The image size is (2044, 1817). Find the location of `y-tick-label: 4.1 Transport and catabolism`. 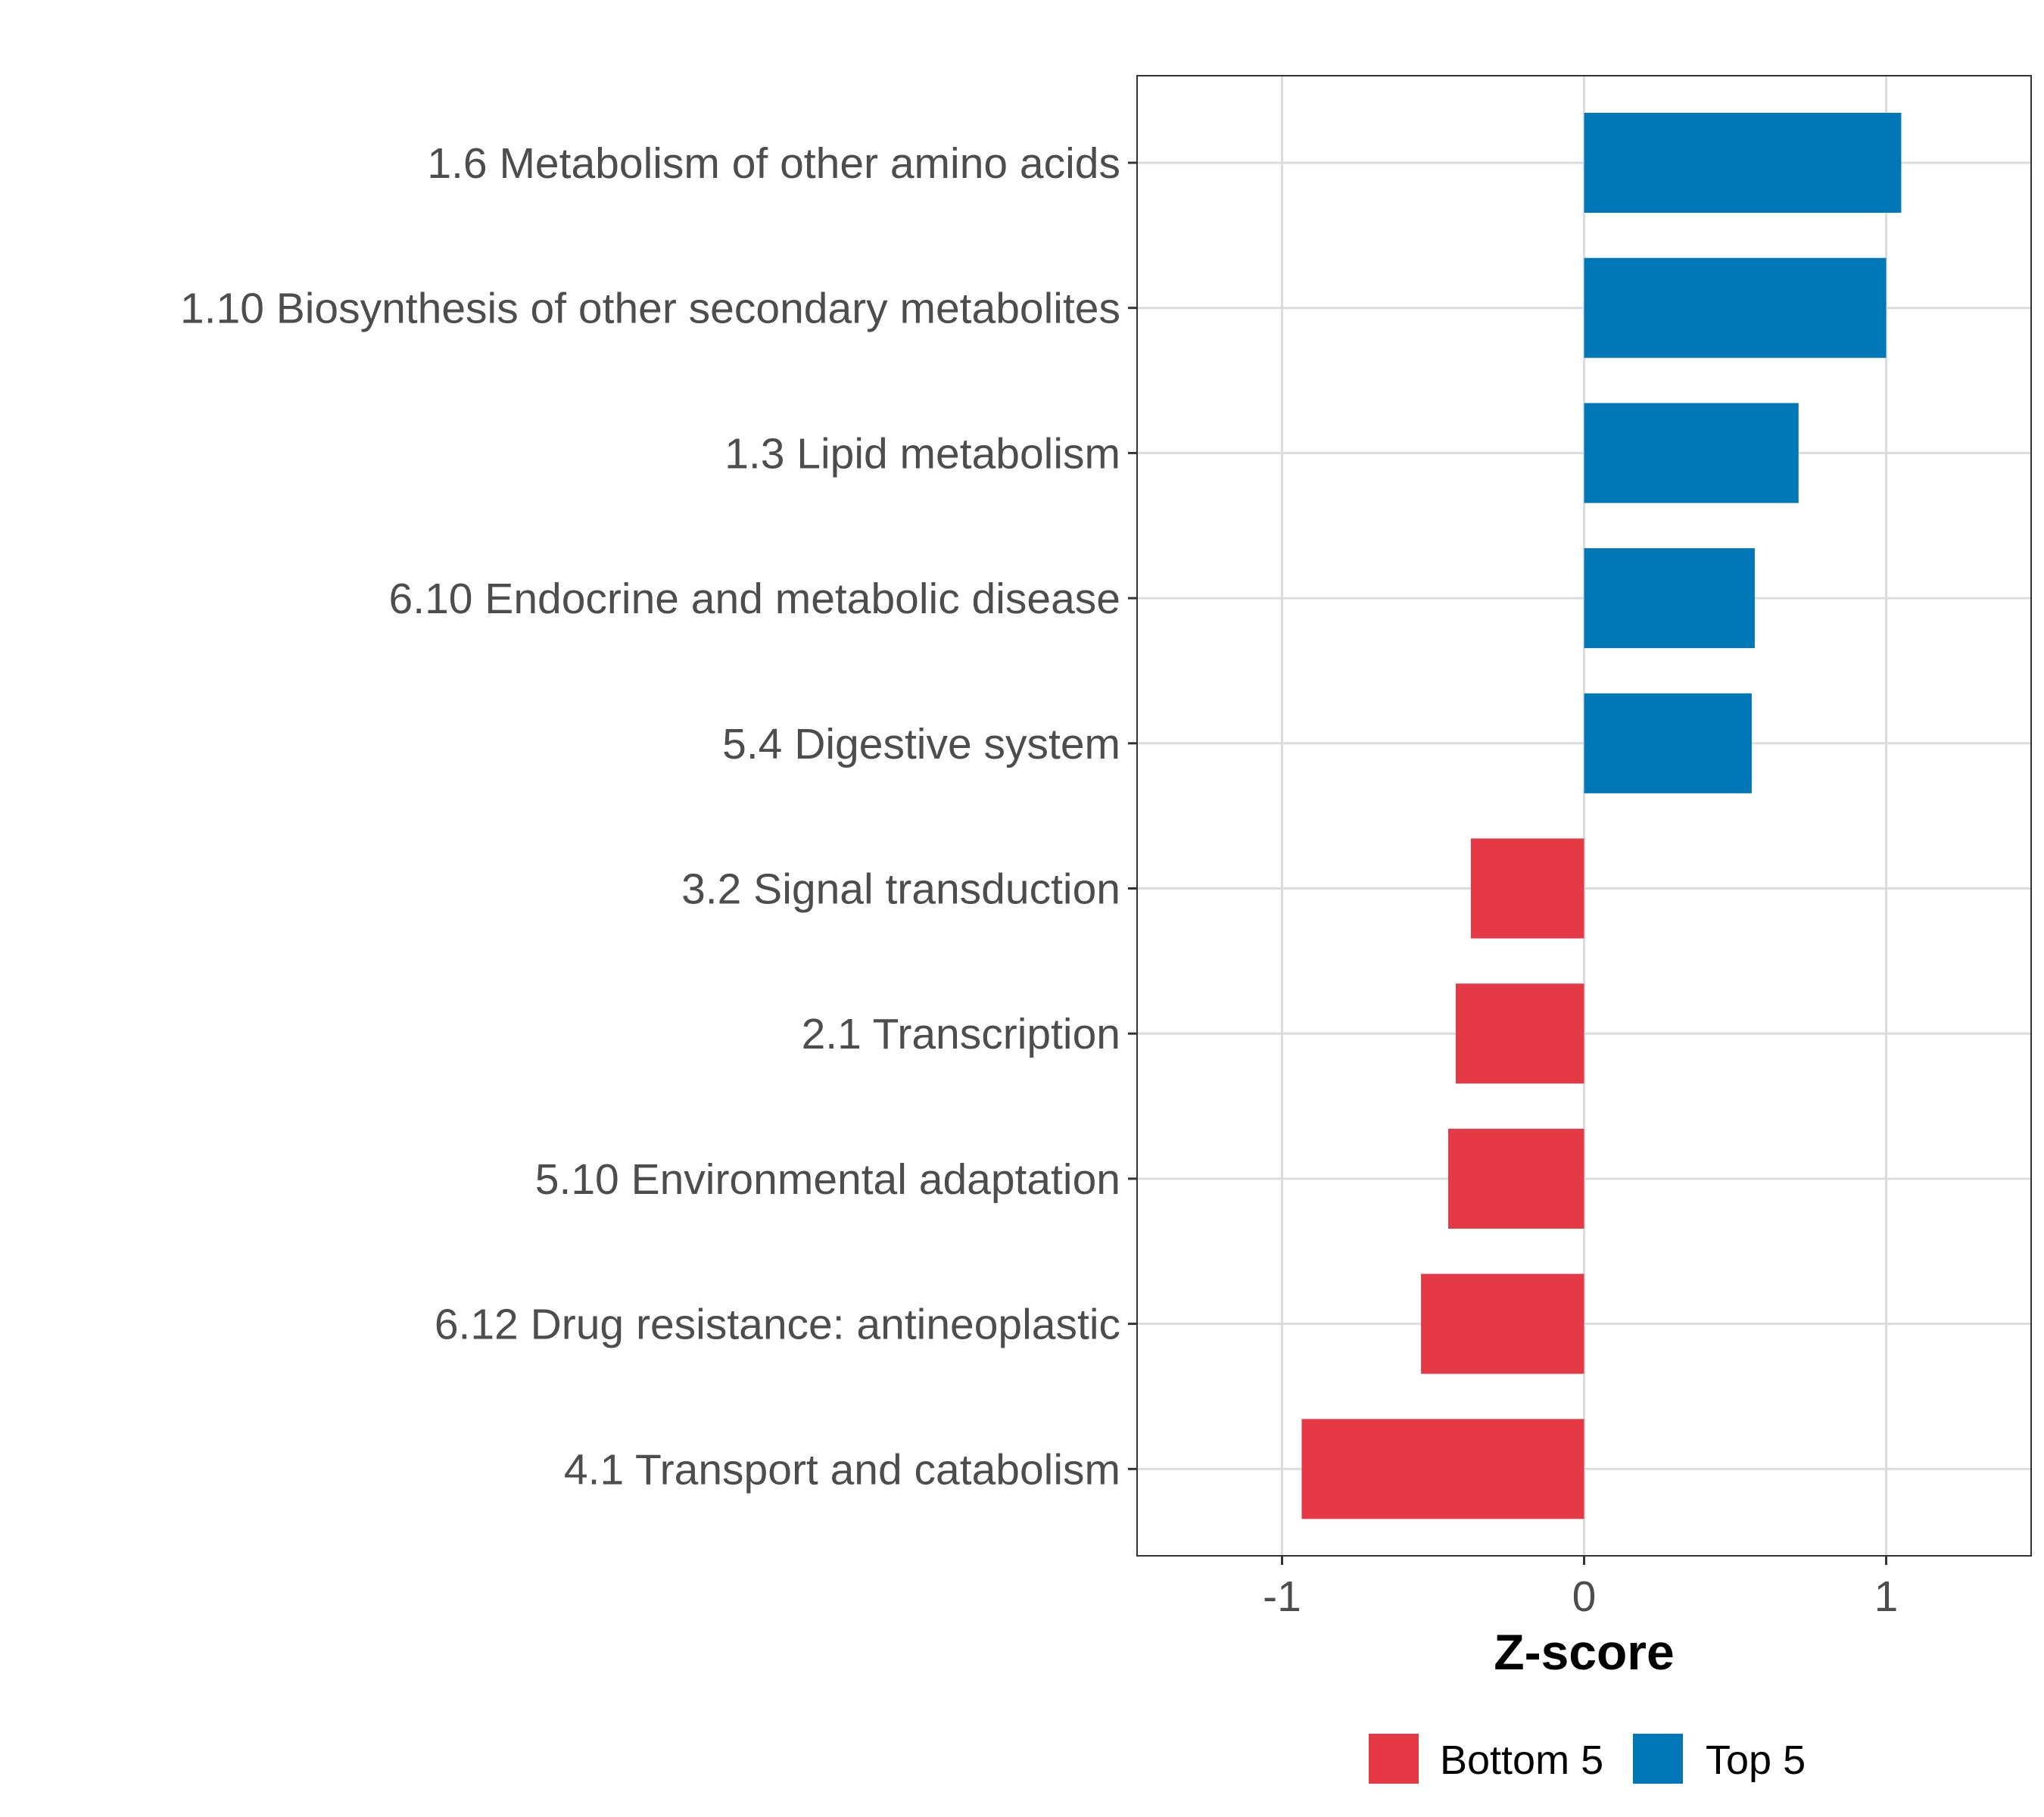

y-tick-label: 4.1 Transport and catabolism is located at coordinates (842, 1469).